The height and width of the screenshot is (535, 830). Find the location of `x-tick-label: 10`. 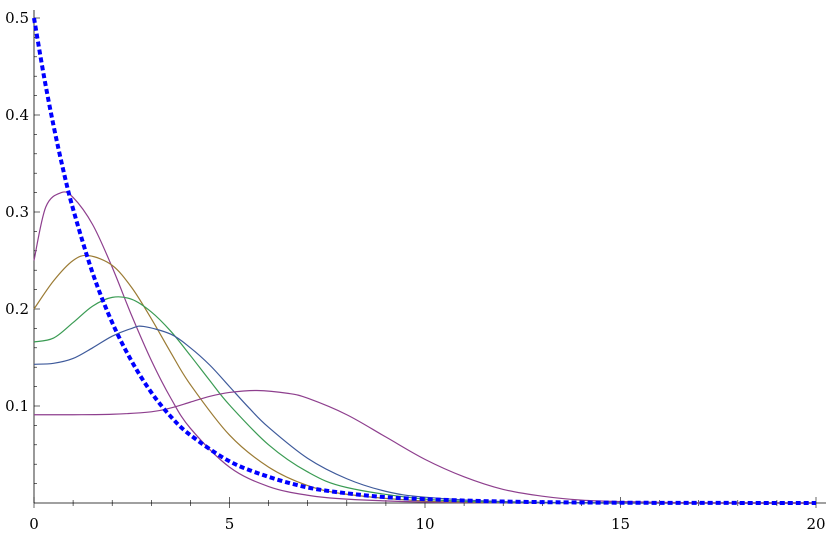

x-tick-label: 10 is located at coordinates (424, 524).